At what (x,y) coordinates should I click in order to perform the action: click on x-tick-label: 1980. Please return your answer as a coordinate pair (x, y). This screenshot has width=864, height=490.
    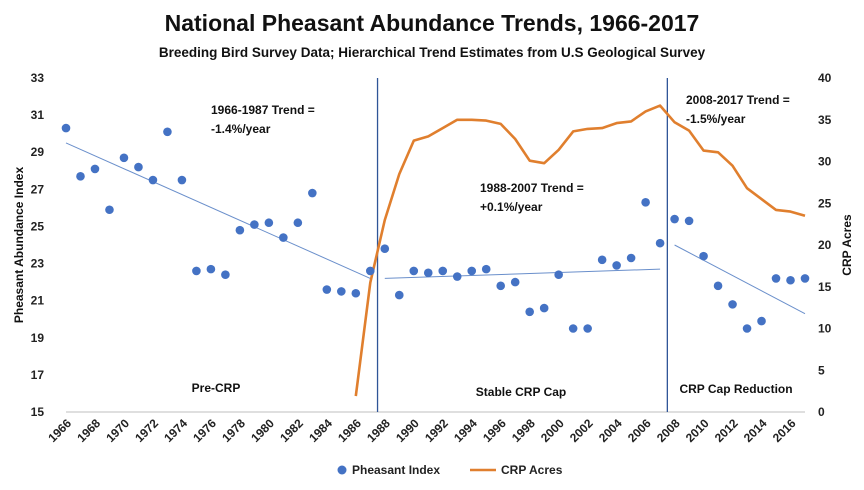
    Looking at the image, I should click on (262, 430).